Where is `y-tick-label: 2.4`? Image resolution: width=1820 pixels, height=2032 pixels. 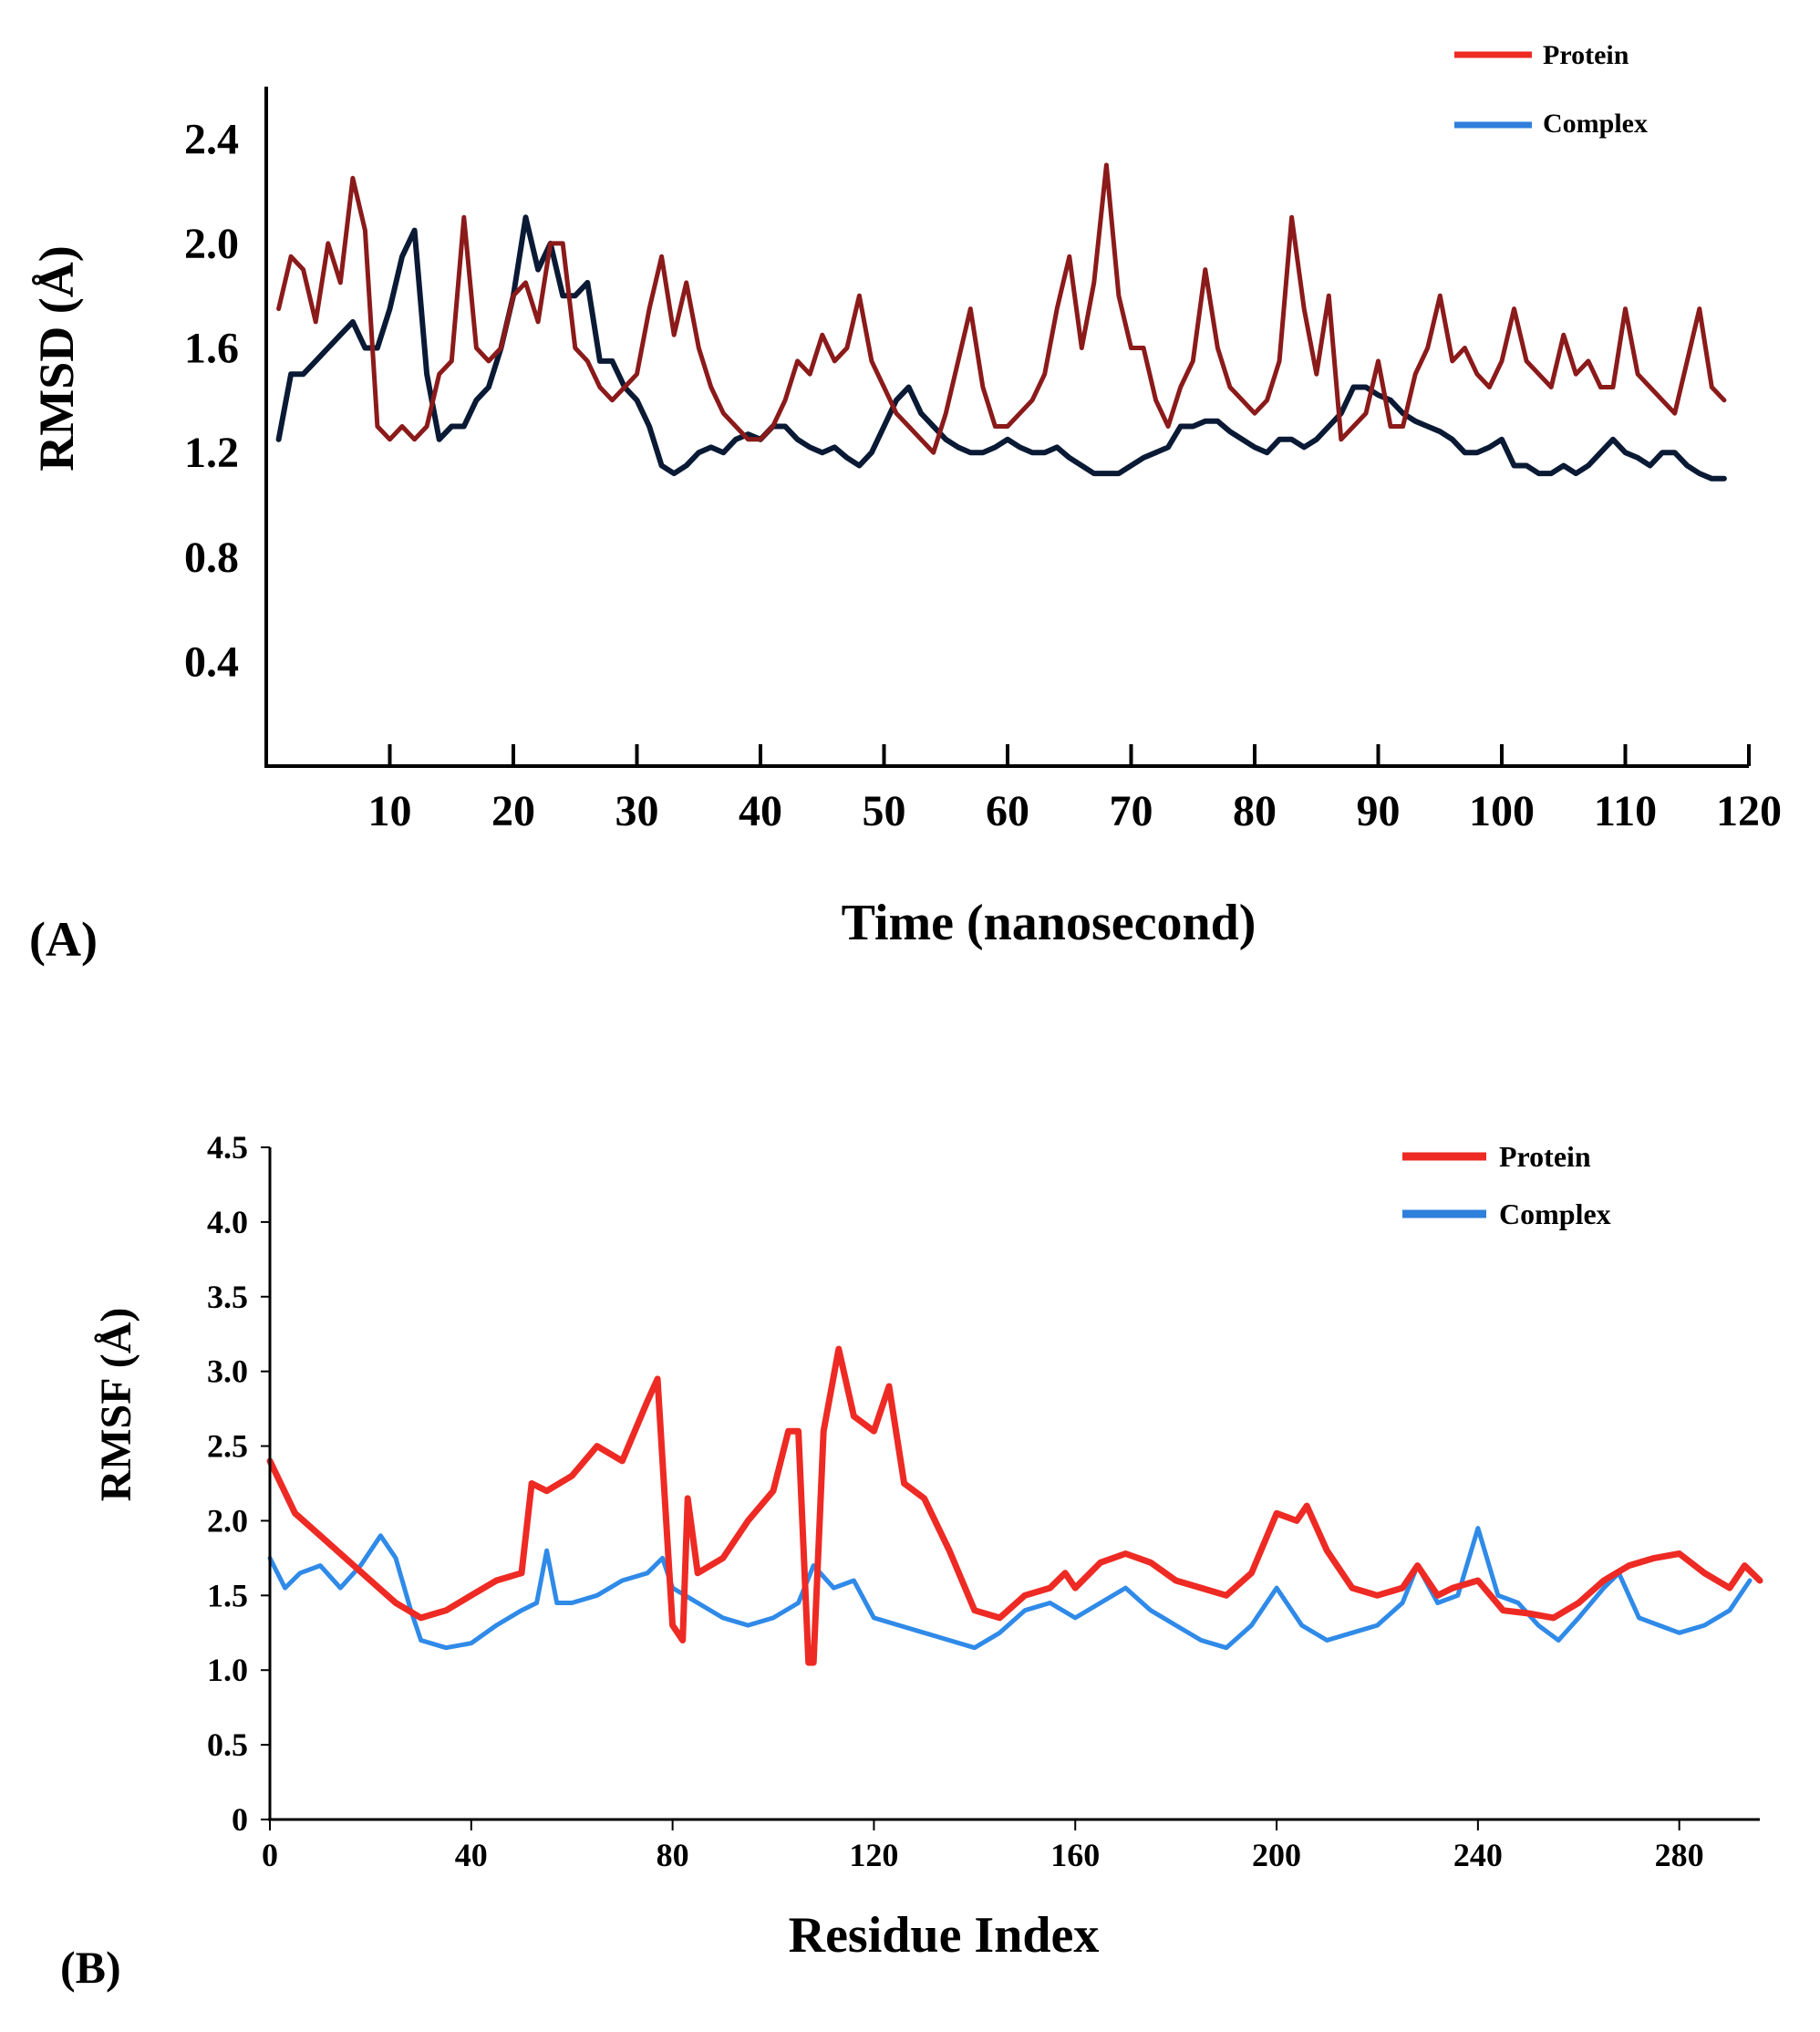 y-tick-label: 2.4 is located at coordinates (212, 139).